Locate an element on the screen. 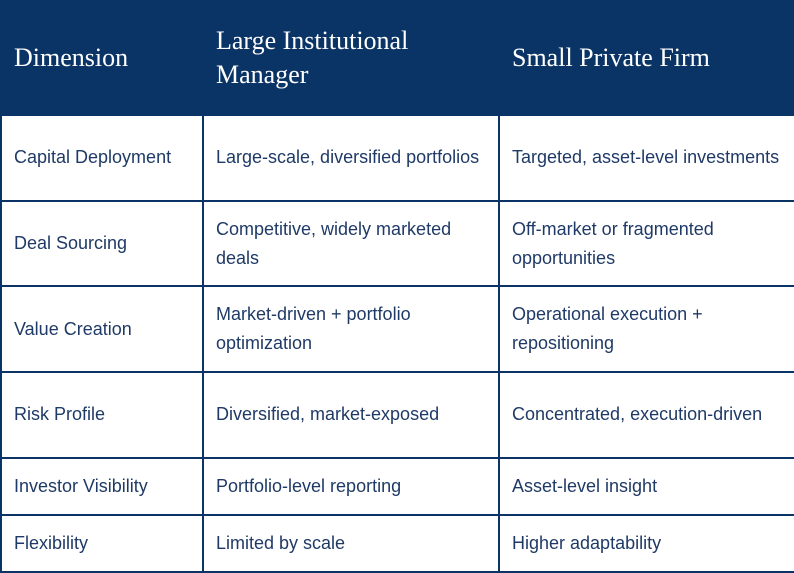  dimension-cell: Flexibility is located at coordinates (102, 543).